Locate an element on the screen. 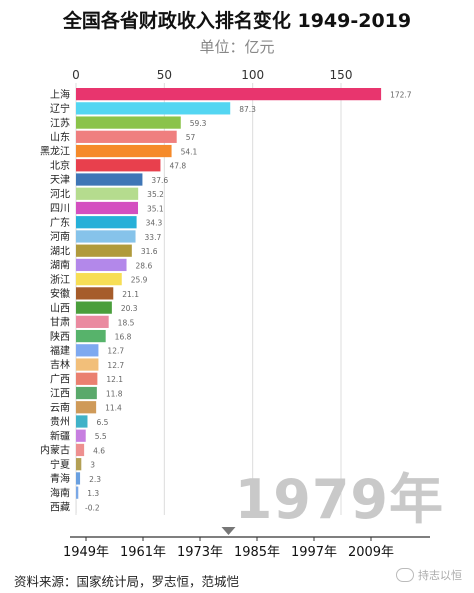 The image size is (474, 593). value-label: 11.4 is located at coordinates (113, 408).